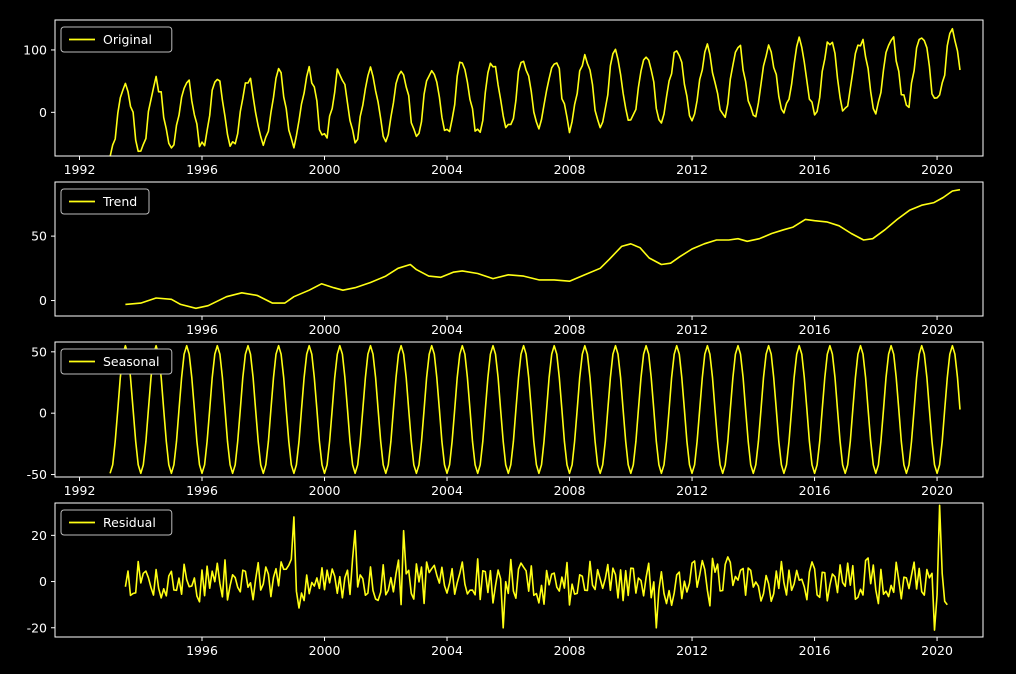 The width and height of the screenshot is (1016, 674). What do you see at coordinates (131, 361) in the screenshot?
I see `legend-label: Seasonal` at bounding box center [131, 361].